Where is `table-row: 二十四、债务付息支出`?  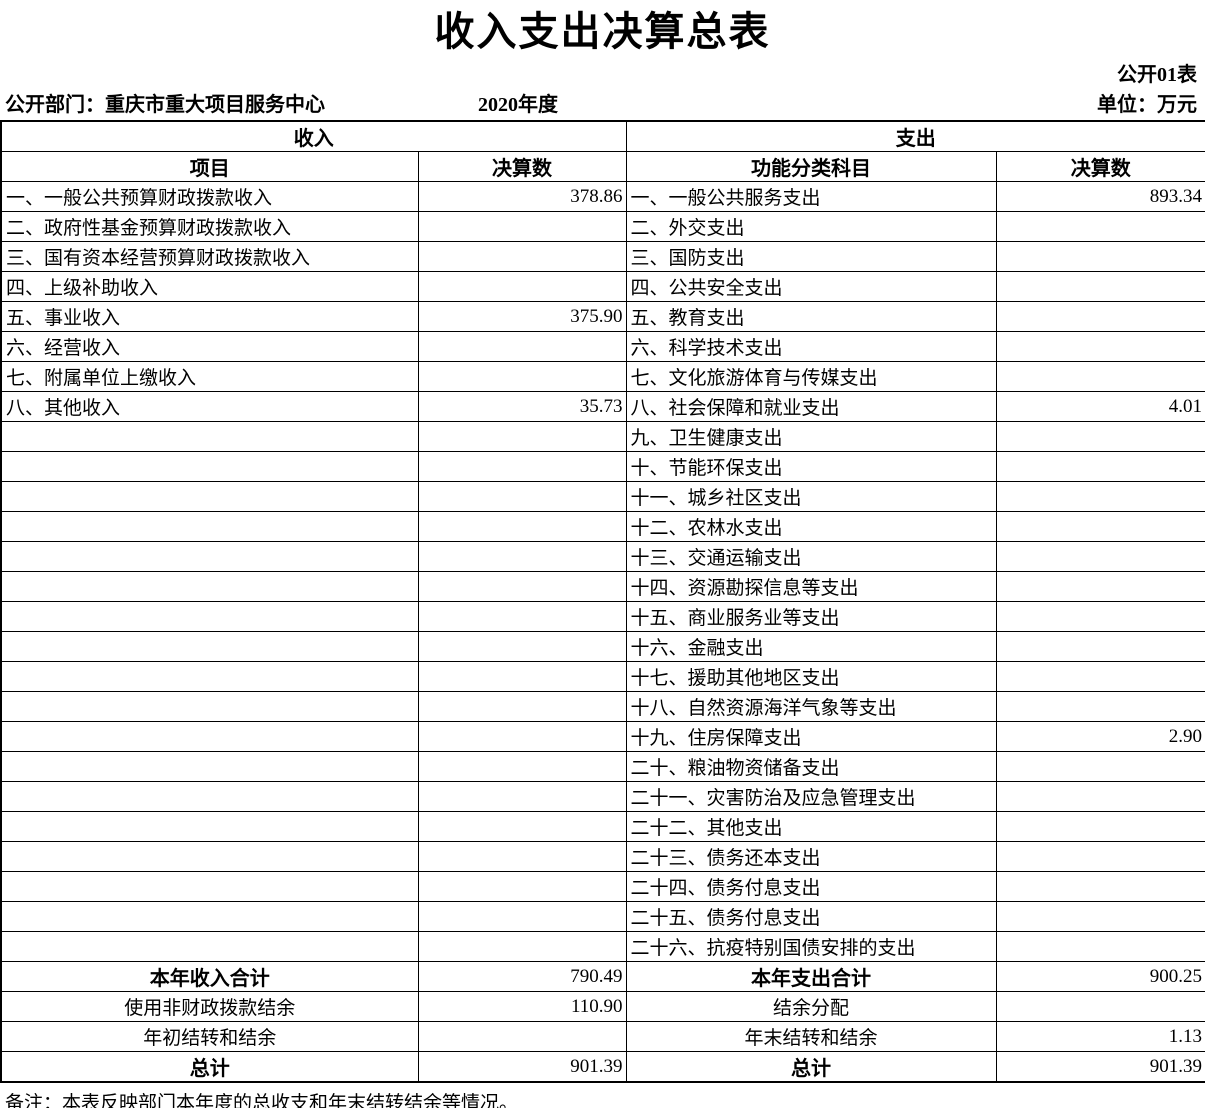 table-row: 二十四、债务付息支出 is located at coordinates (602, 886).